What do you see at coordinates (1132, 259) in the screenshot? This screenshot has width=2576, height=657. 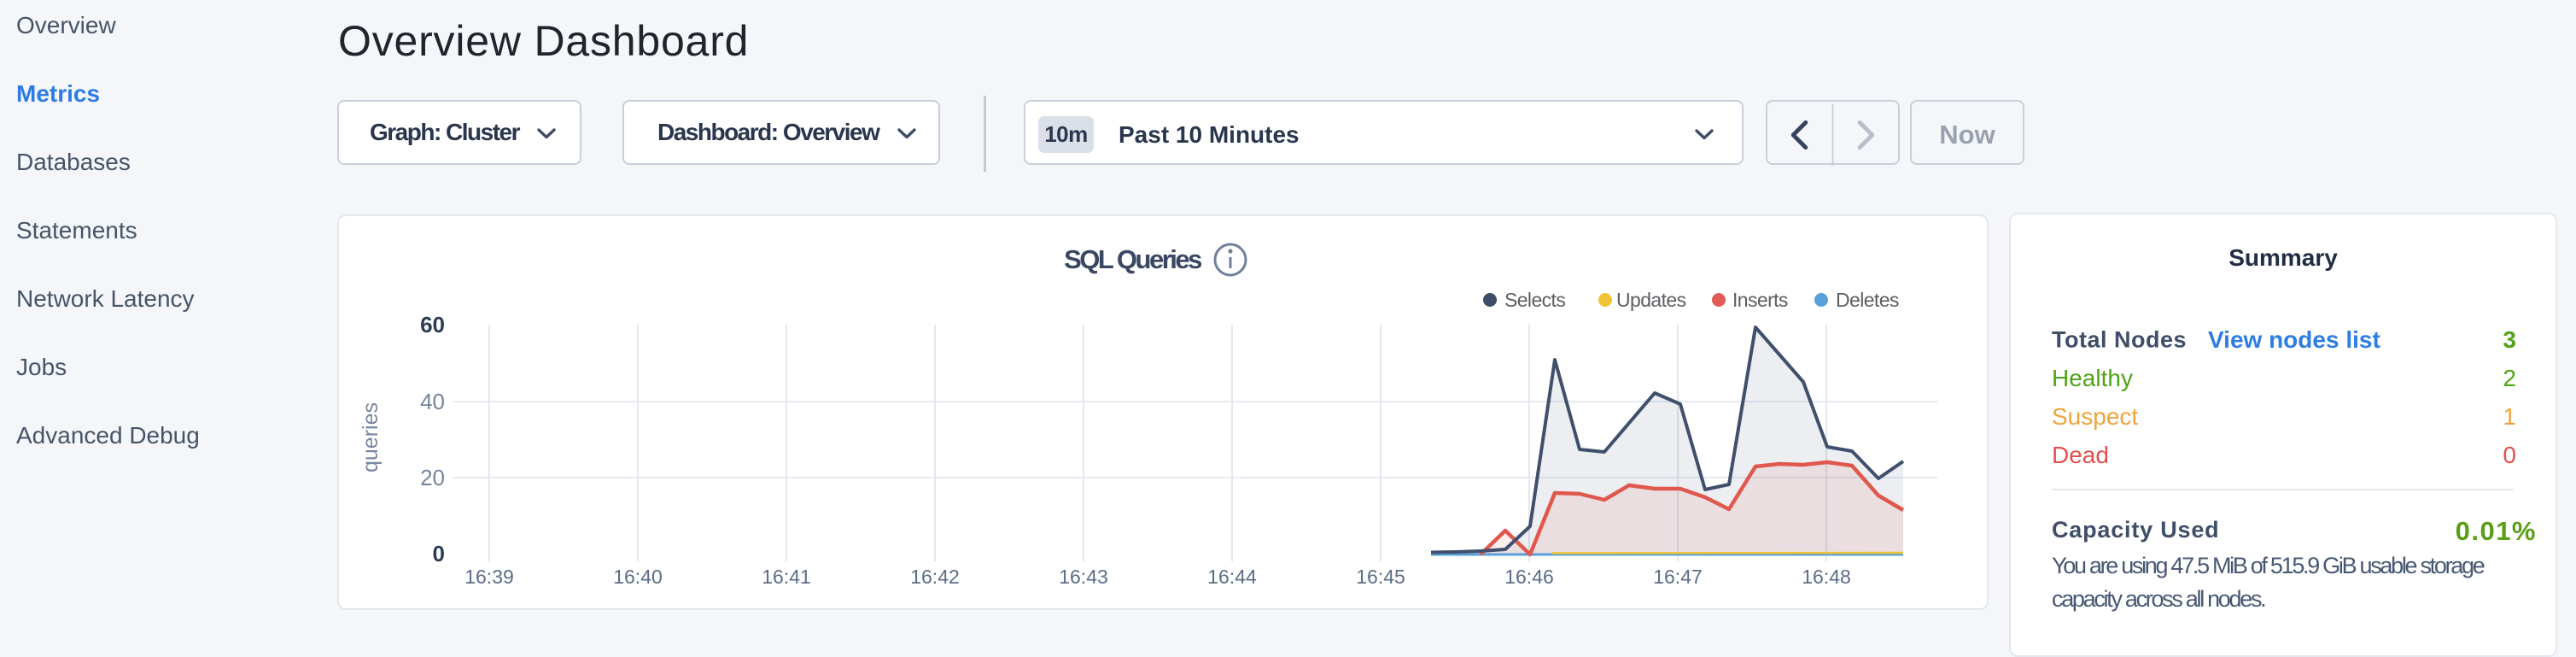 I see `svg-text: SQL Queries` at bounding box center [1132, 259].